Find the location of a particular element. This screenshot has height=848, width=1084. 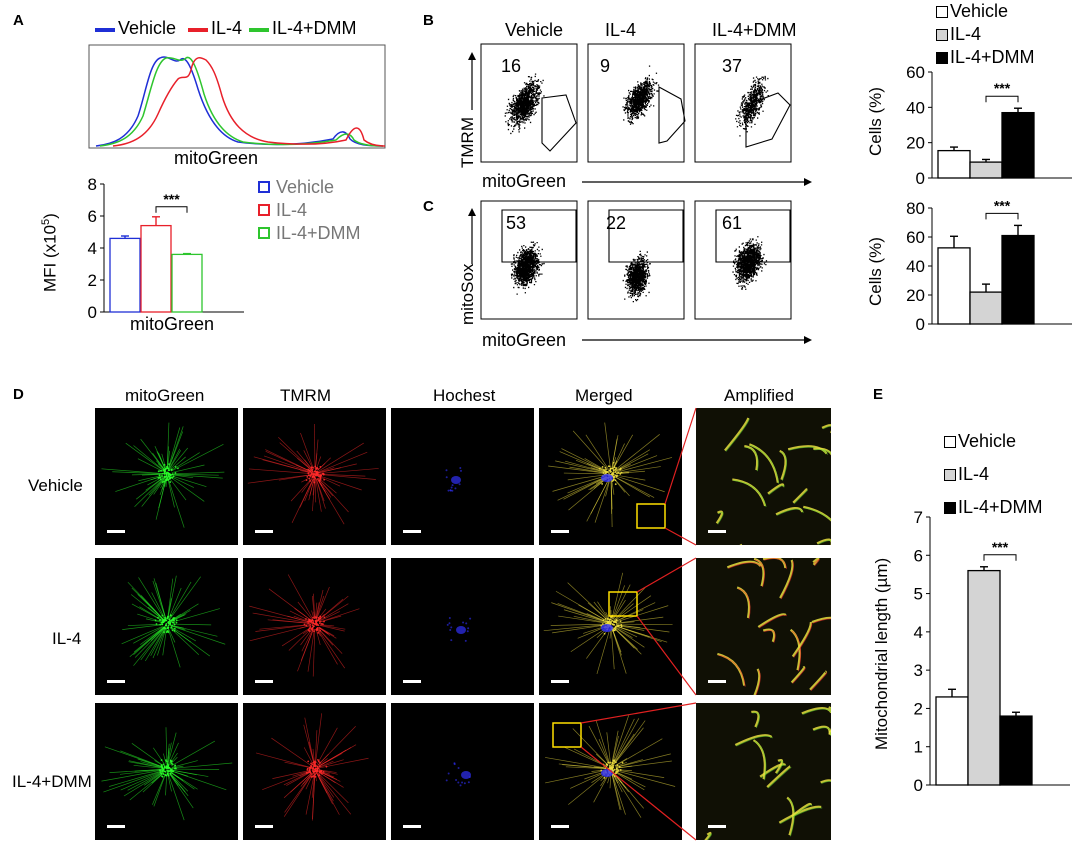

y-tick-label: 0 is located at coordinates (920, 324).